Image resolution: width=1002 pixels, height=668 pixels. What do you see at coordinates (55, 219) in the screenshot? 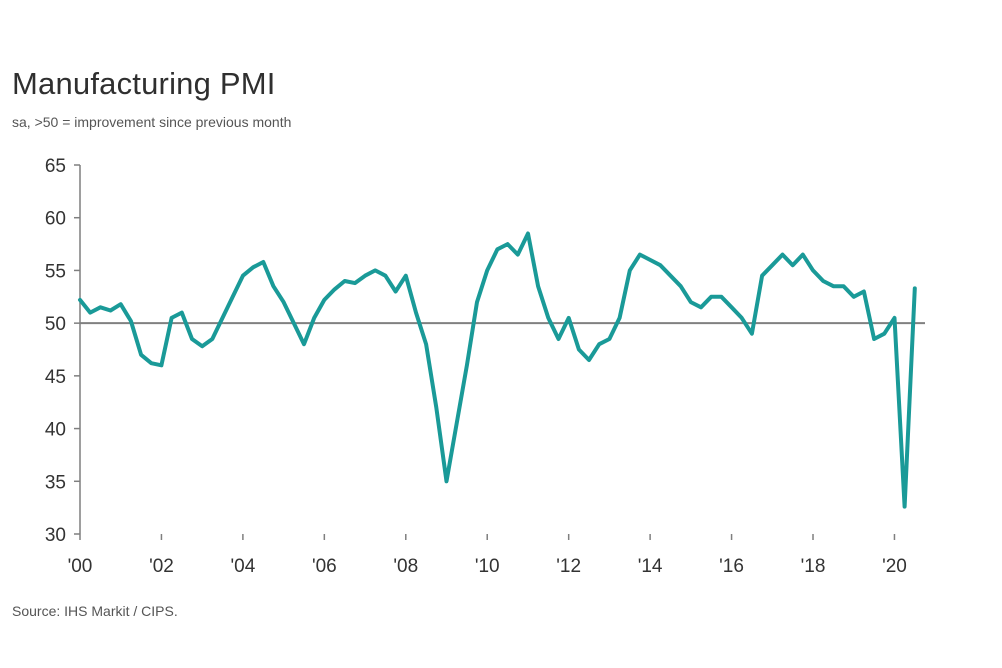
I see `y-tick-label: 60` at bounding box center [55, 219].